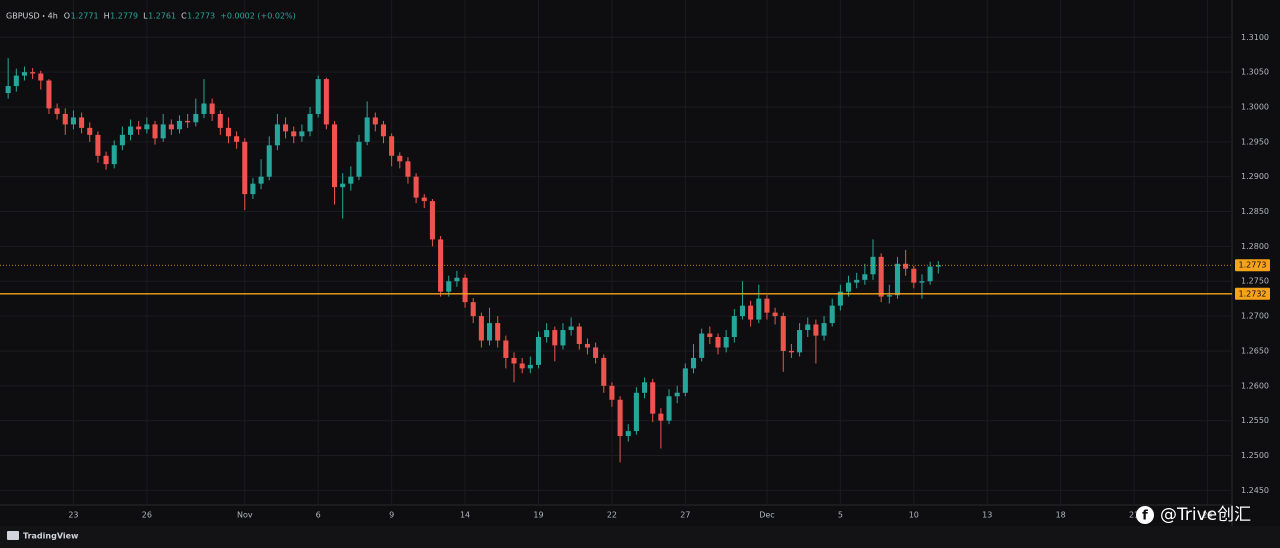 This screenshot has height=548, width=1280. Describe the element at coordinates (1207, 515) in the screenshot. I see `x-tick-label: 24` at that location.